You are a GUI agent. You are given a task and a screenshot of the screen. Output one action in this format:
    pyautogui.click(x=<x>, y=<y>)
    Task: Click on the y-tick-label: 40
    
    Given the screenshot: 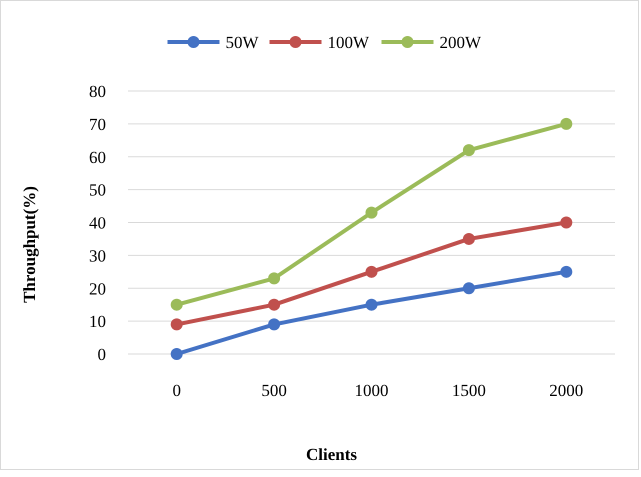 What is the action you would take?
    pyautogui.click(x=97, y=223)
    